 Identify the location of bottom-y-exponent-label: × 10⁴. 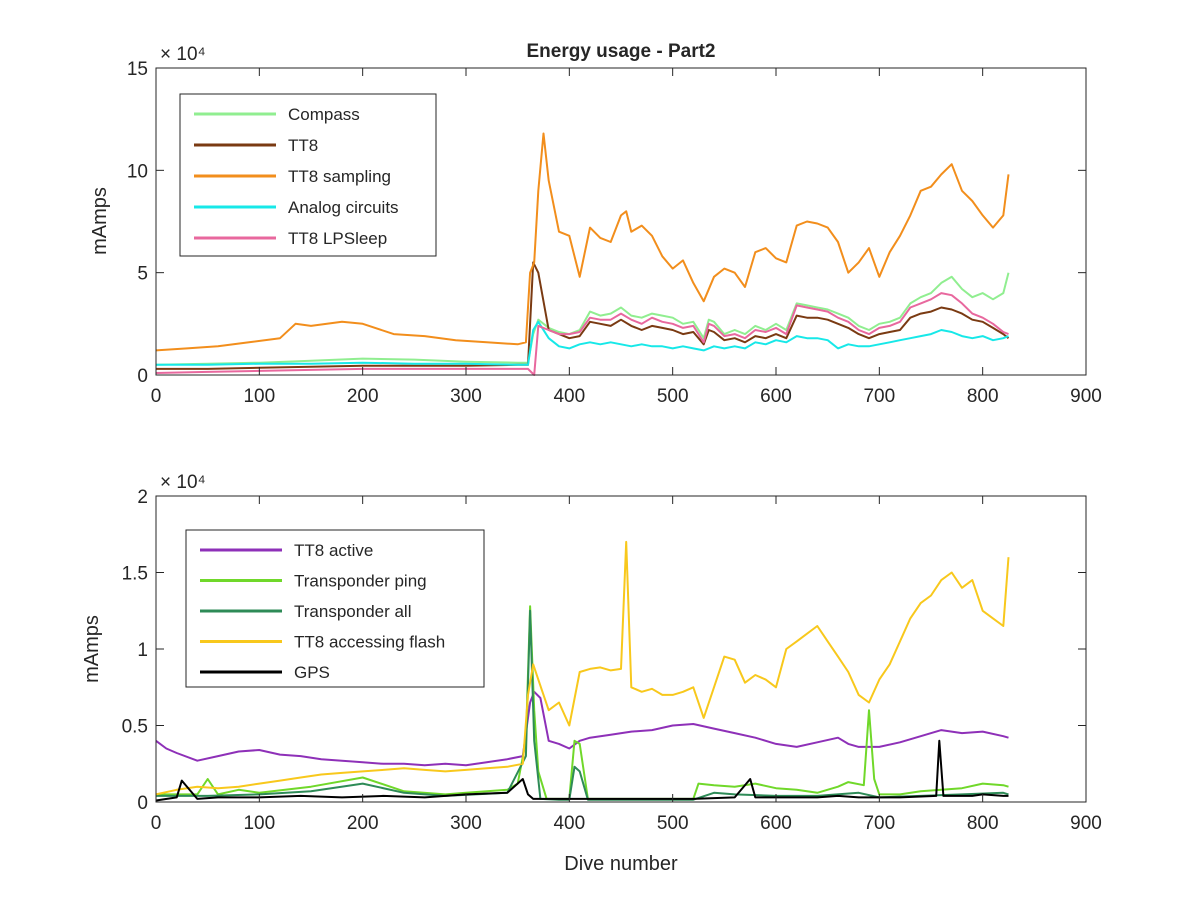
(183, 482).